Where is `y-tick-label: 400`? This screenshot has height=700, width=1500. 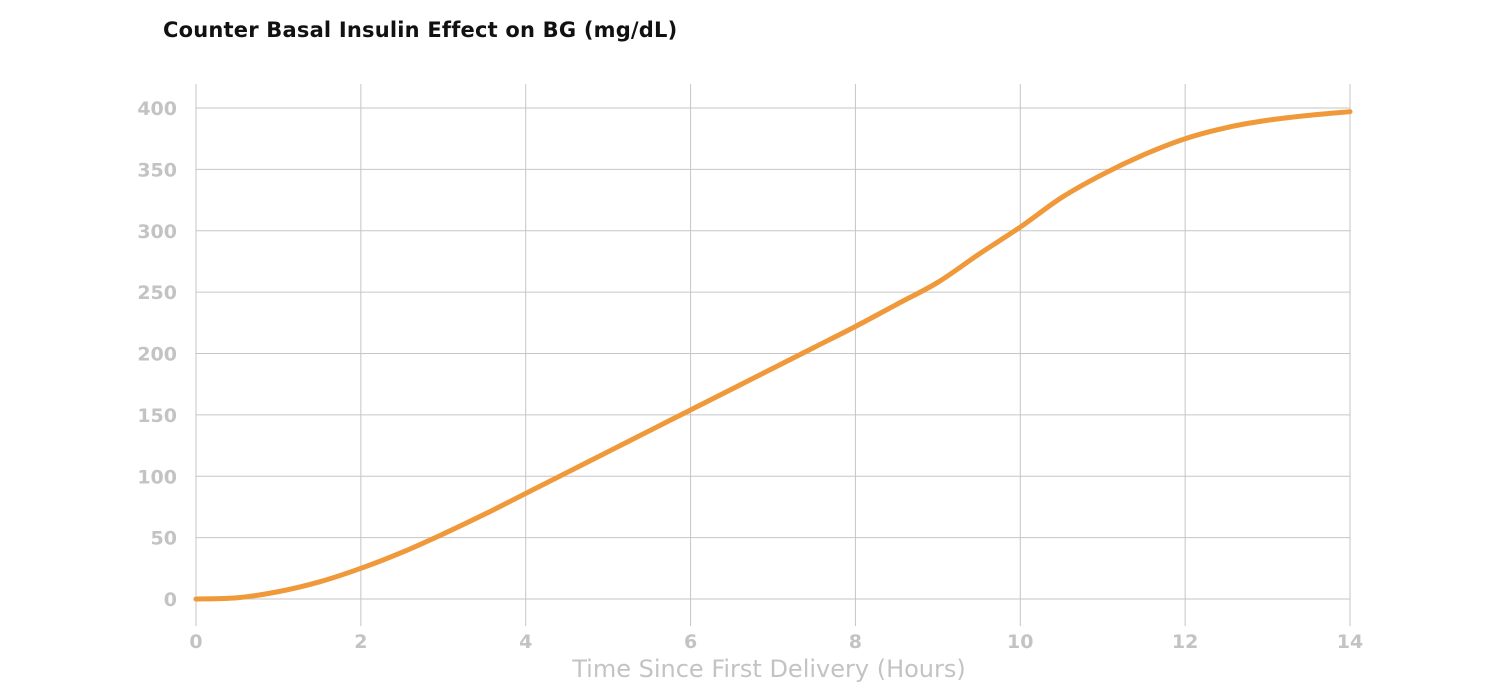
y-tick-label: 400 is located at coordinates (157, 109).